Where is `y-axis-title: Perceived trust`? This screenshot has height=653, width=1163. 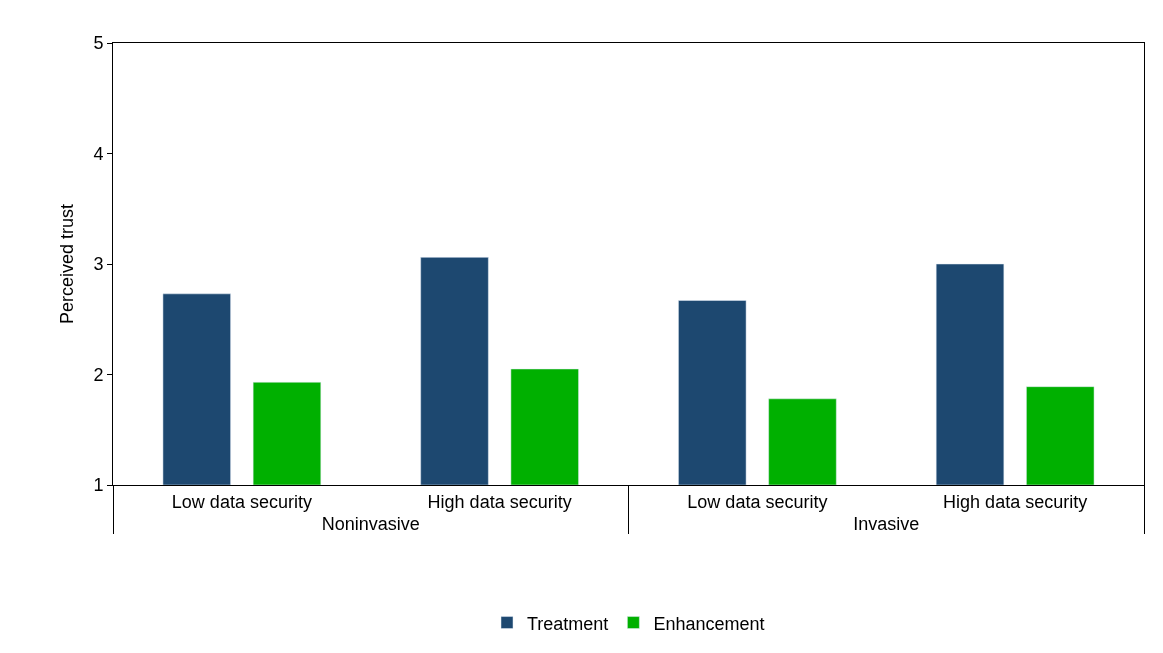
y-axis-title: Perceived trust is located at coordinates (66, 264).